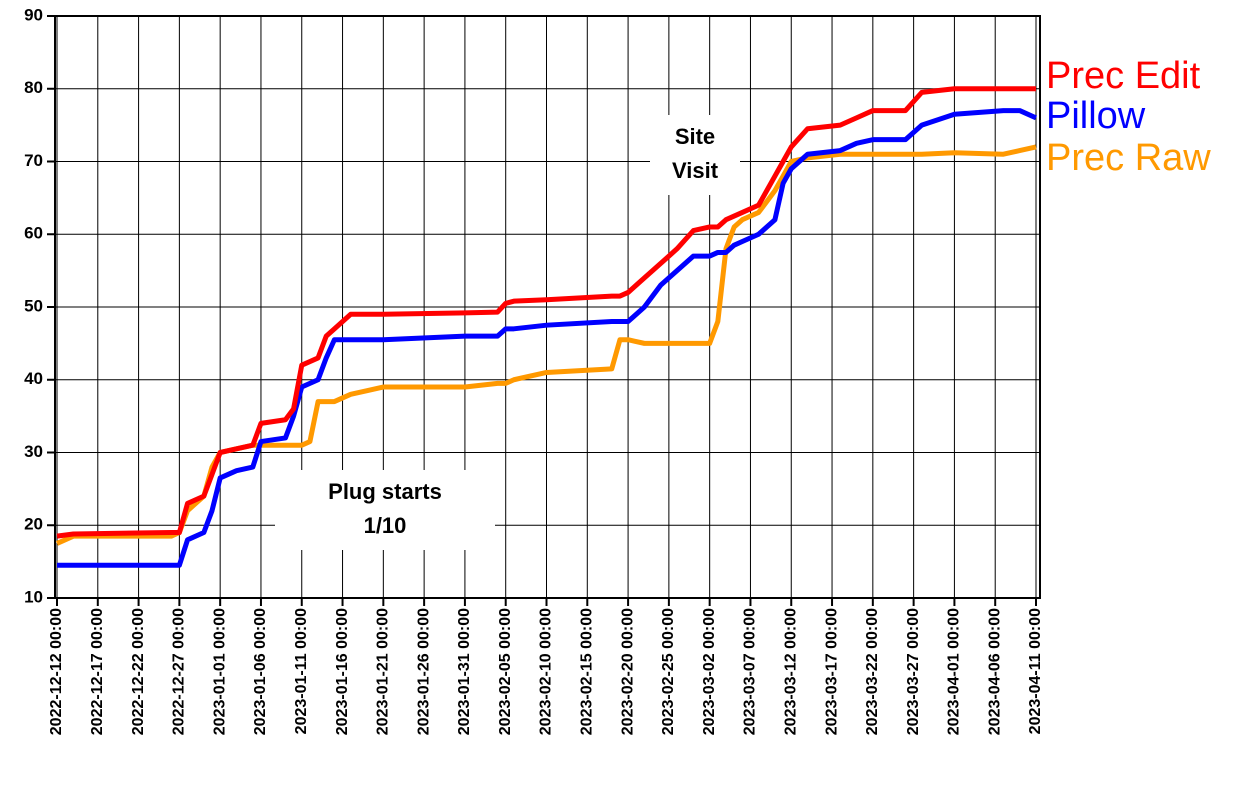  Describe the element at coordinates (33, 160) in the screenshot. I see `y-tick-label: 70` at that location.